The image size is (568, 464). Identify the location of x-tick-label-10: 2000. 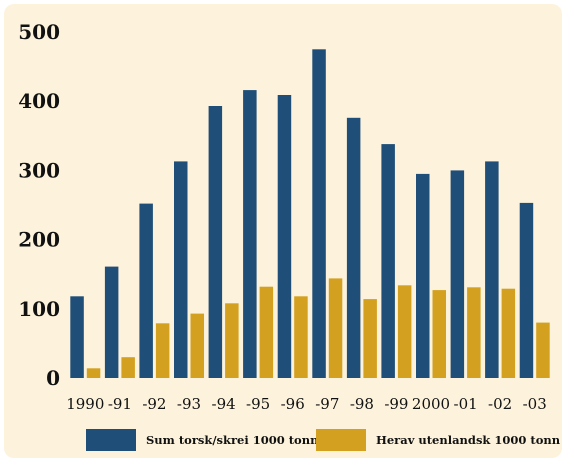
(431, 404).